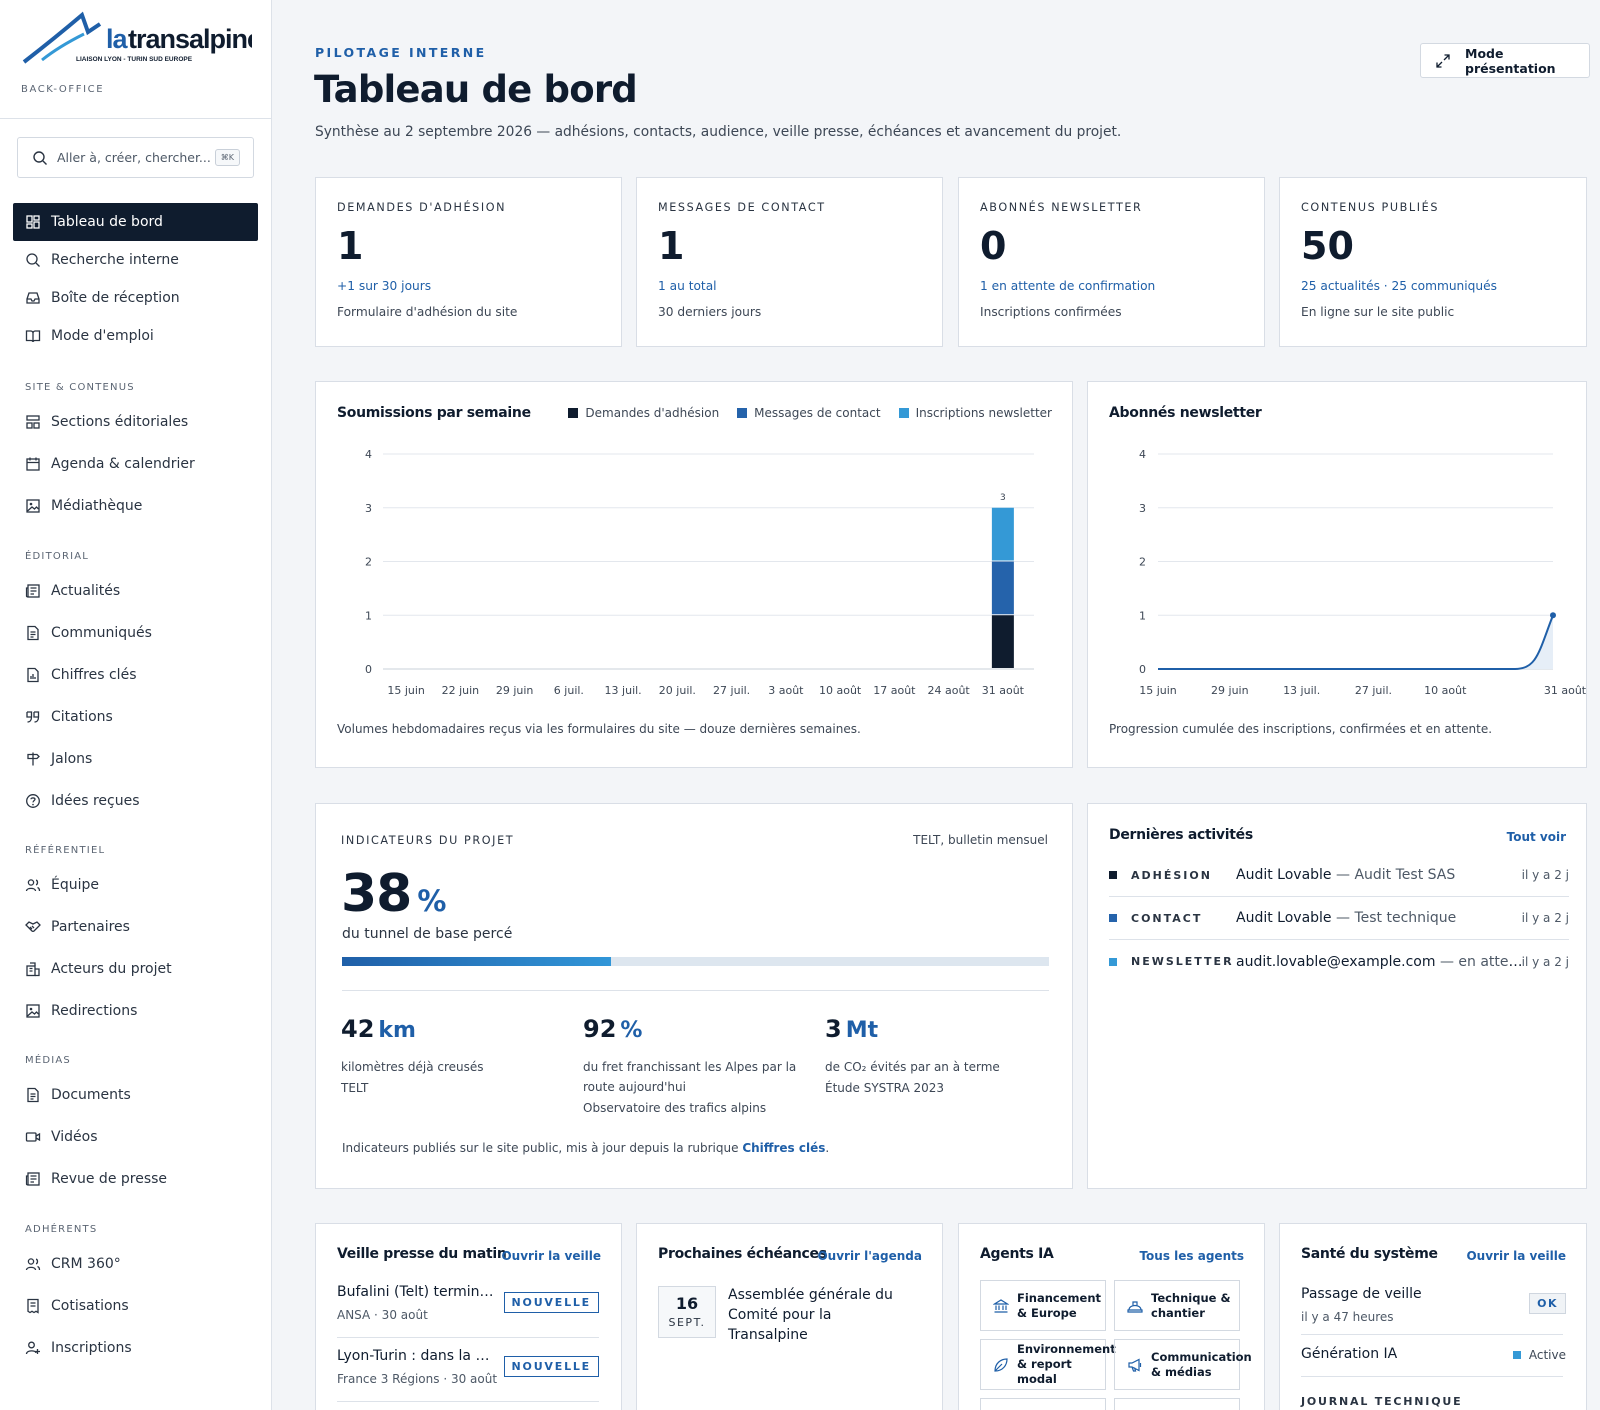  What do you see at coordinates (643, 413) in the screenshot?
I see `legend-item: Demandes d'adhésion` at bounding box center [643, 413].